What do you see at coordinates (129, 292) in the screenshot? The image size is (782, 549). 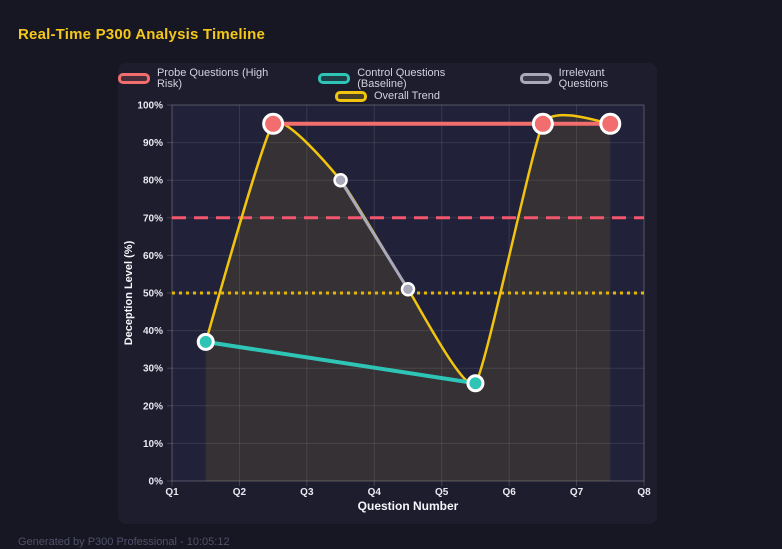 I see `y-axis-title: Deception Level (%)` at bounding box center [129, 292].